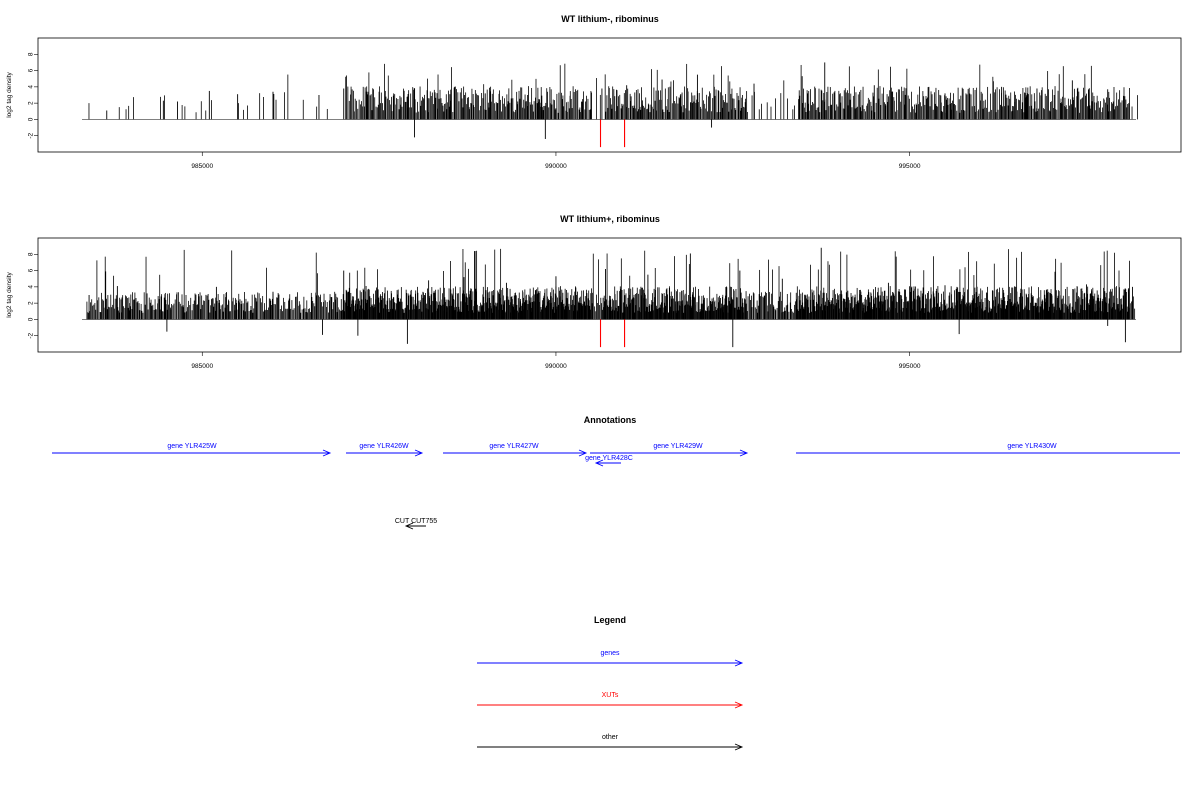  What do you see at coordinates (610, 700) in the screenshot?
I see `legend-items: genes XUTs other` at bounding box center [610, 700].